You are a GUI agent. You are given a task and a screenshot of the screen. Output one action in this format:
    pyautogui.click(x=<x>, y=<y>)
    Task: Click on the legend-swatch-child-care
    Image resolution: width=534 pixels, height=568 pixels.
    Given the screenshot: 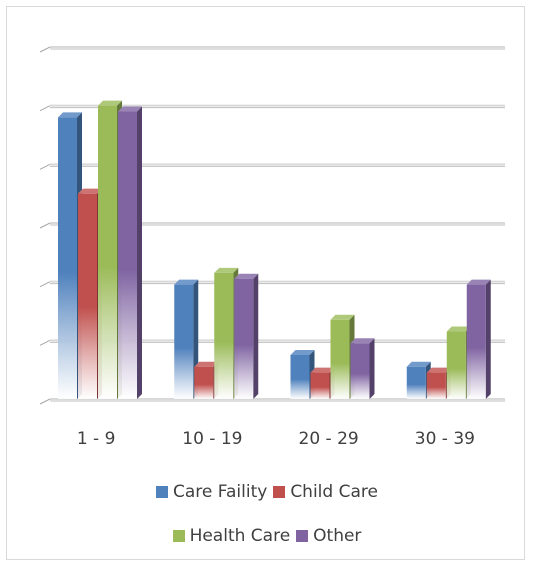 What is the action you would take?
    pyautogui.click(x=279, y=492)
    